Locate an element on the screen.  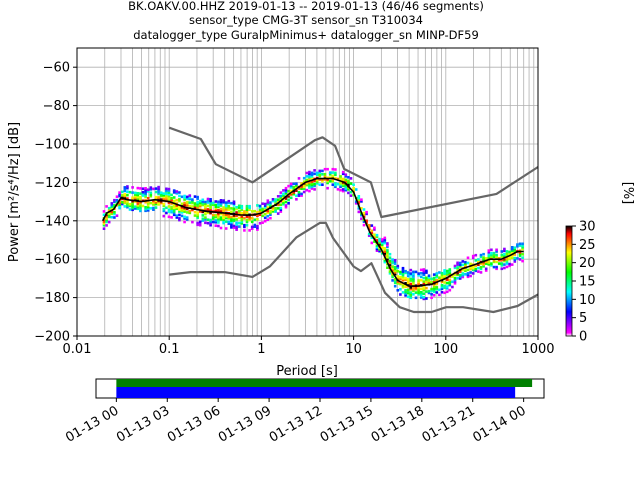
x-tick-label: 10 is located at coordinates (353, 349).